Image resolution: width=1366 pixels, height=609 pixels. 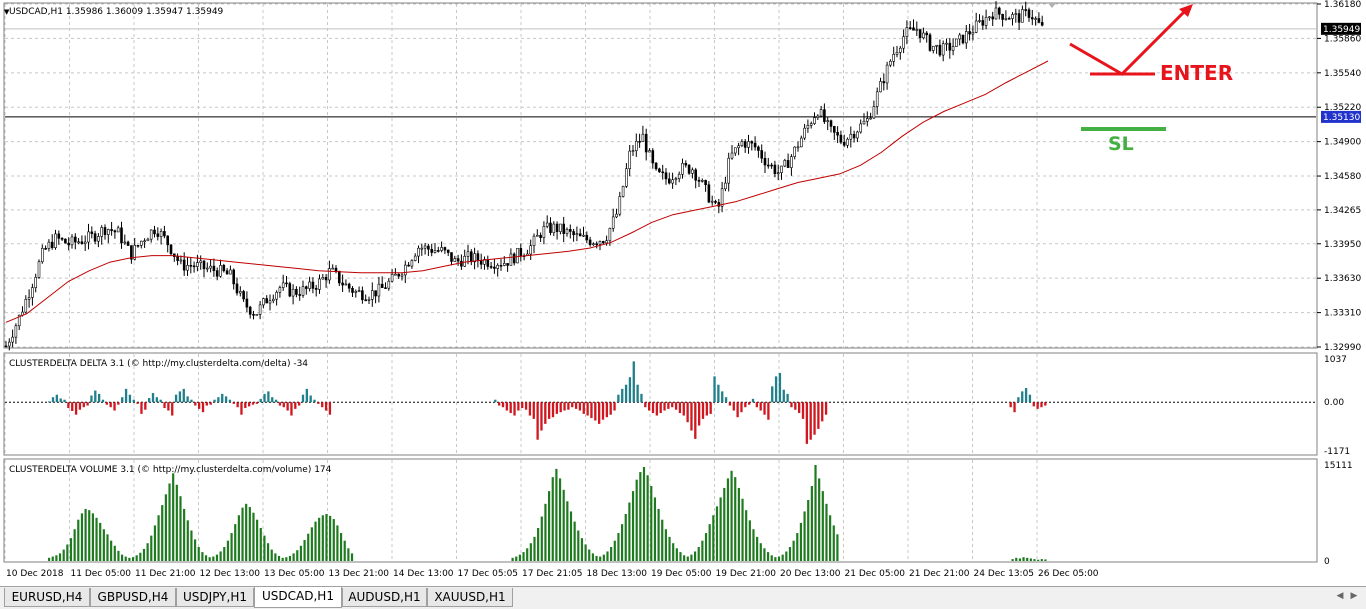 What do you see at coordinates (1341, 30) in the screenshot?
I see `current-price-label: 1.35949` at bounding box center [1341, 30].